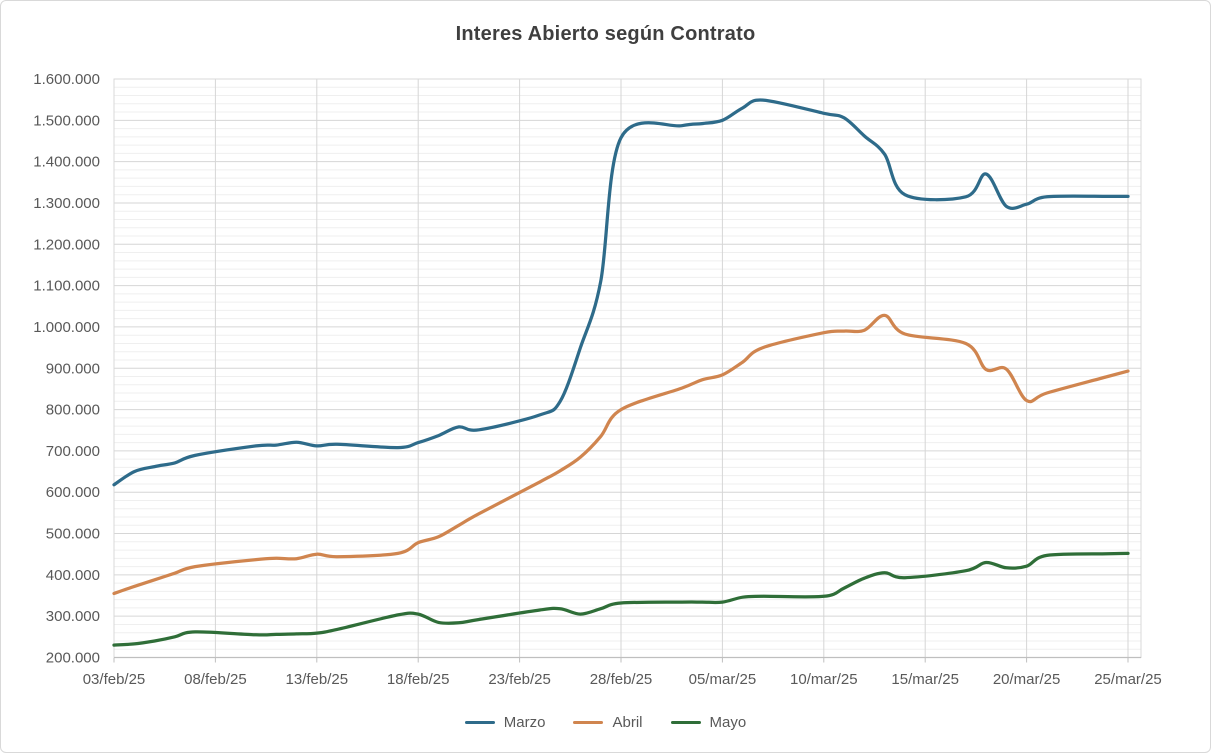 This screenshot has height=753, width=1211. I want to click on y-axis-label: 800.000, so click(73, 410).